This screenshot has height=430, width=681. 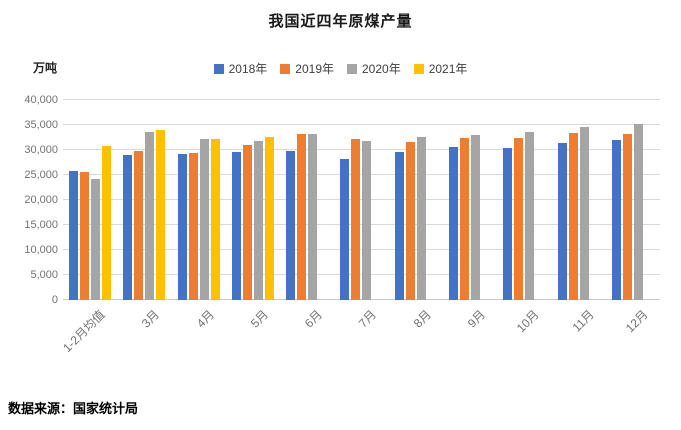 What do you see at coordinates (41, 200) in the screenshot?
I see `y-tick-label: 20,000` at bounding box center [41, 200].